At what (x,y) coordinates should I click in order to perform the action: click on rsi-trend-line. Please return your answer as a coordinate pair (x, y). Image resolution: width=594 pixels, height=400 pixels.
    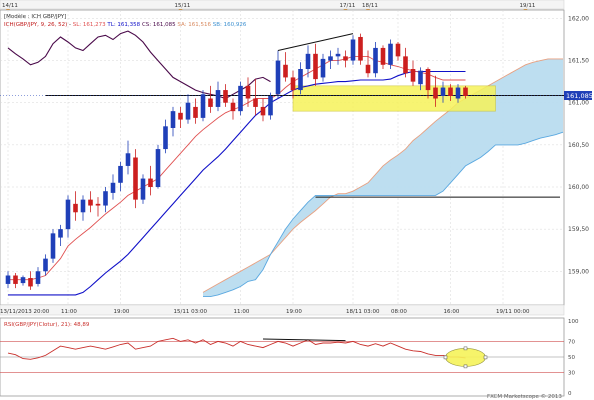
    Looking at the image, I should click on (304, 340).